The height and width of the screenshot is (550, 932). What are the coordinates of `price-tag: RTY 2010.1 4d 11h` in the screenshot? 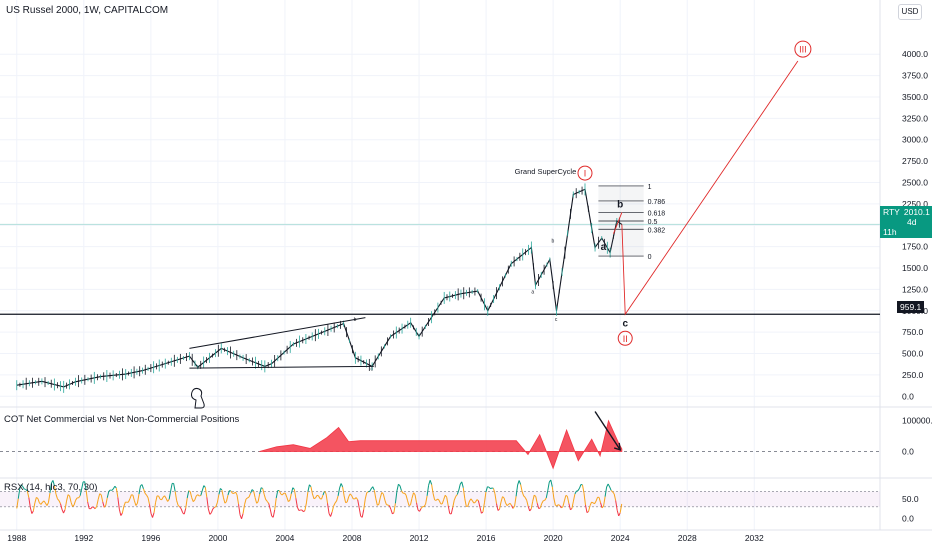 It's located at (906, 222).